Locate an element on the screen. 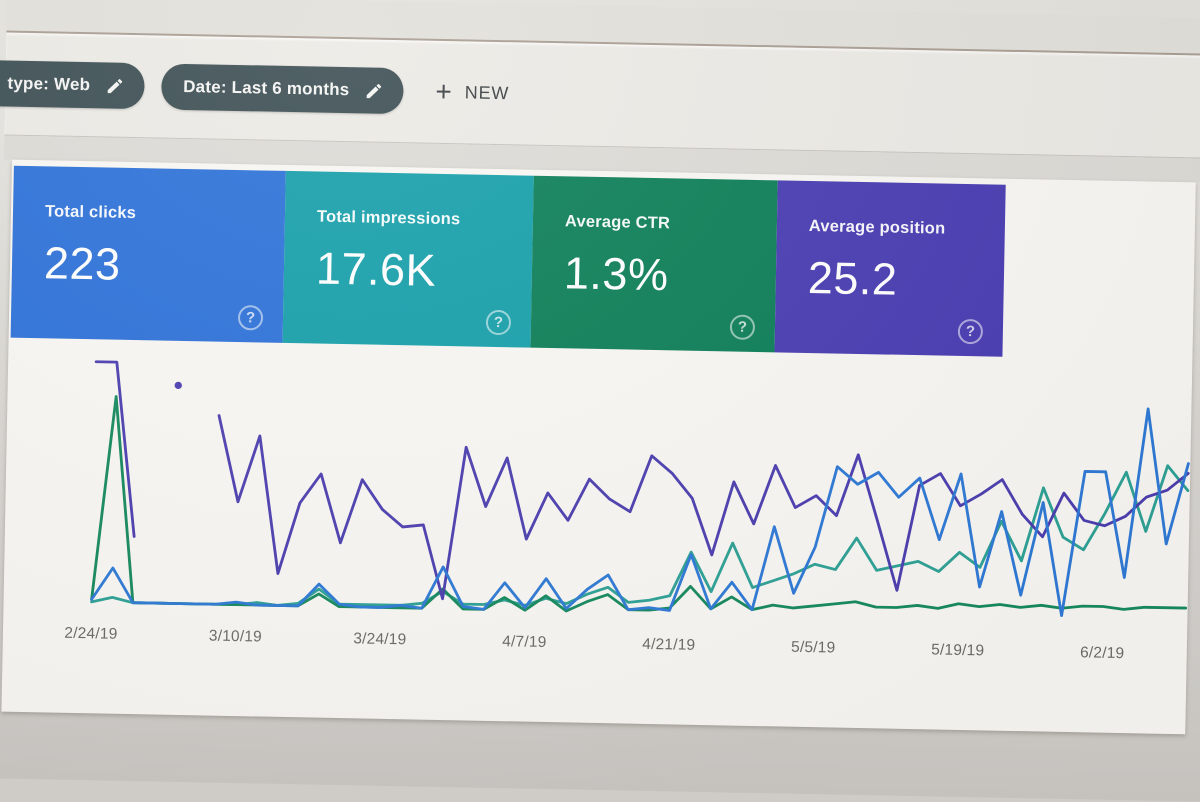 The image size is (1200, 802). metric-card-total-impressions: Total impressions 17.6K ? is located at coordinates (408, 259).